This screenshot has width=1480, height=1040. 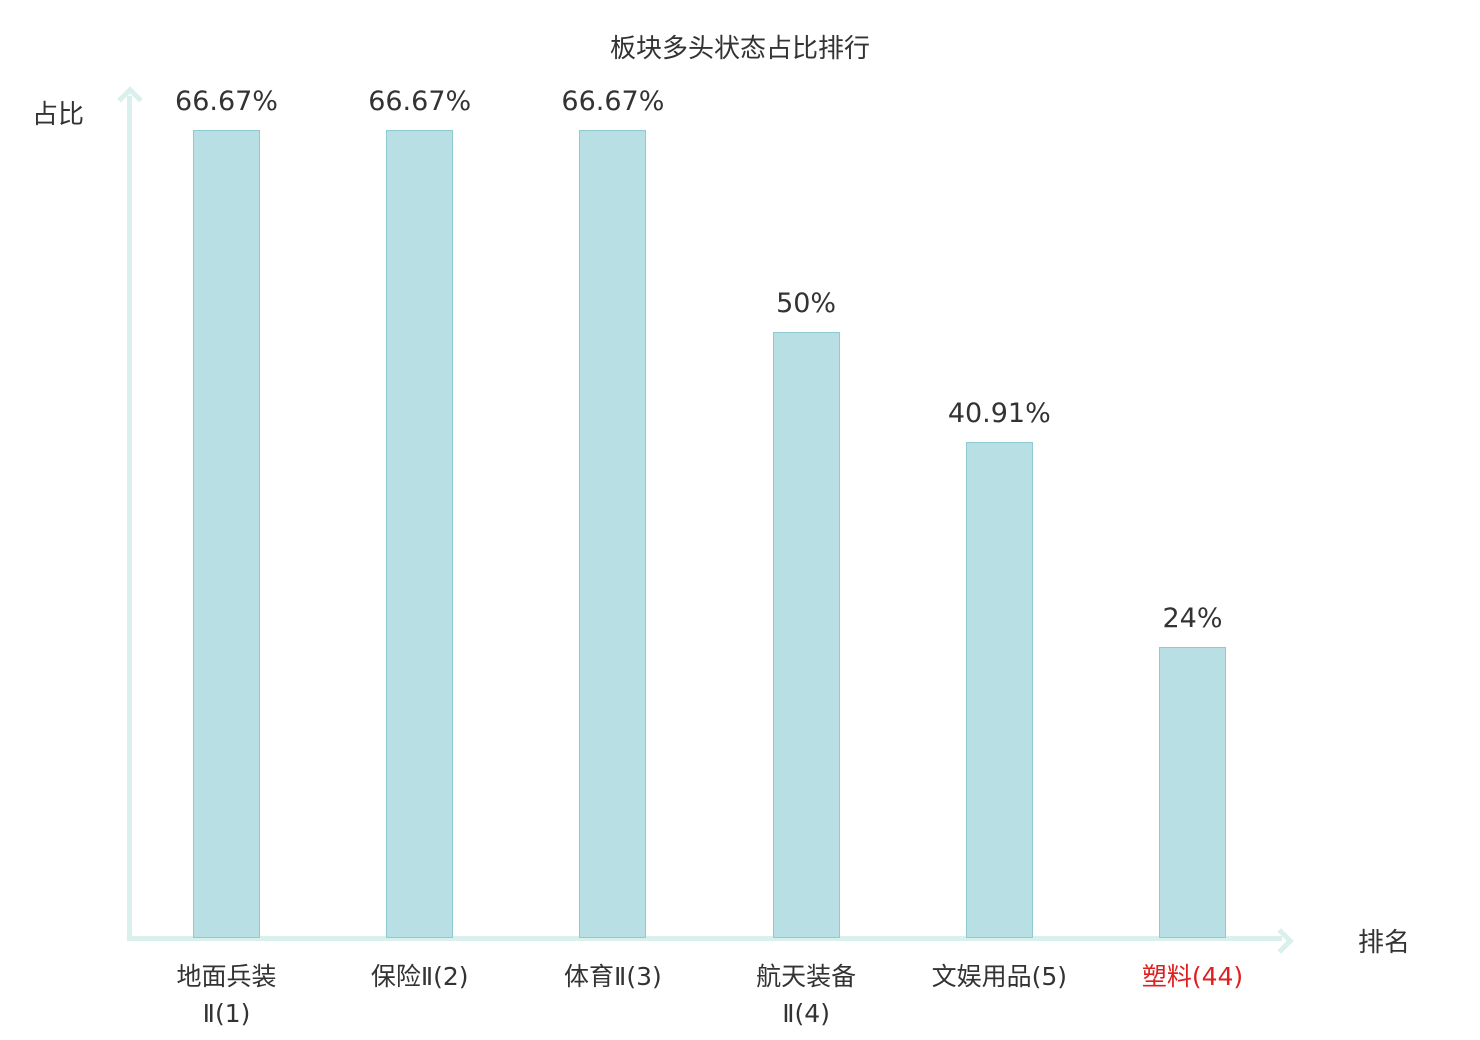 I want to click on category-label: 地面兵装 Ⅱ(1), so click(x=226, y=995).